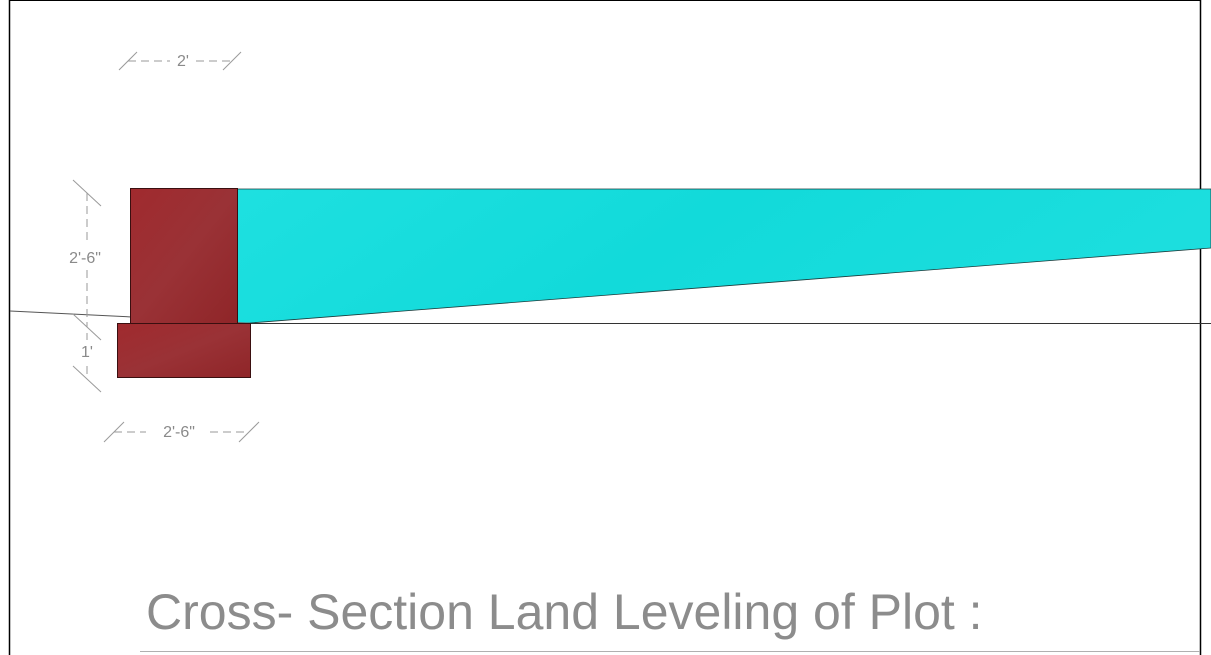 Image resolution: width=1211 pixels, height=655 pixels. I want to click on dimension-footing-height: 1', so click(87, 363).